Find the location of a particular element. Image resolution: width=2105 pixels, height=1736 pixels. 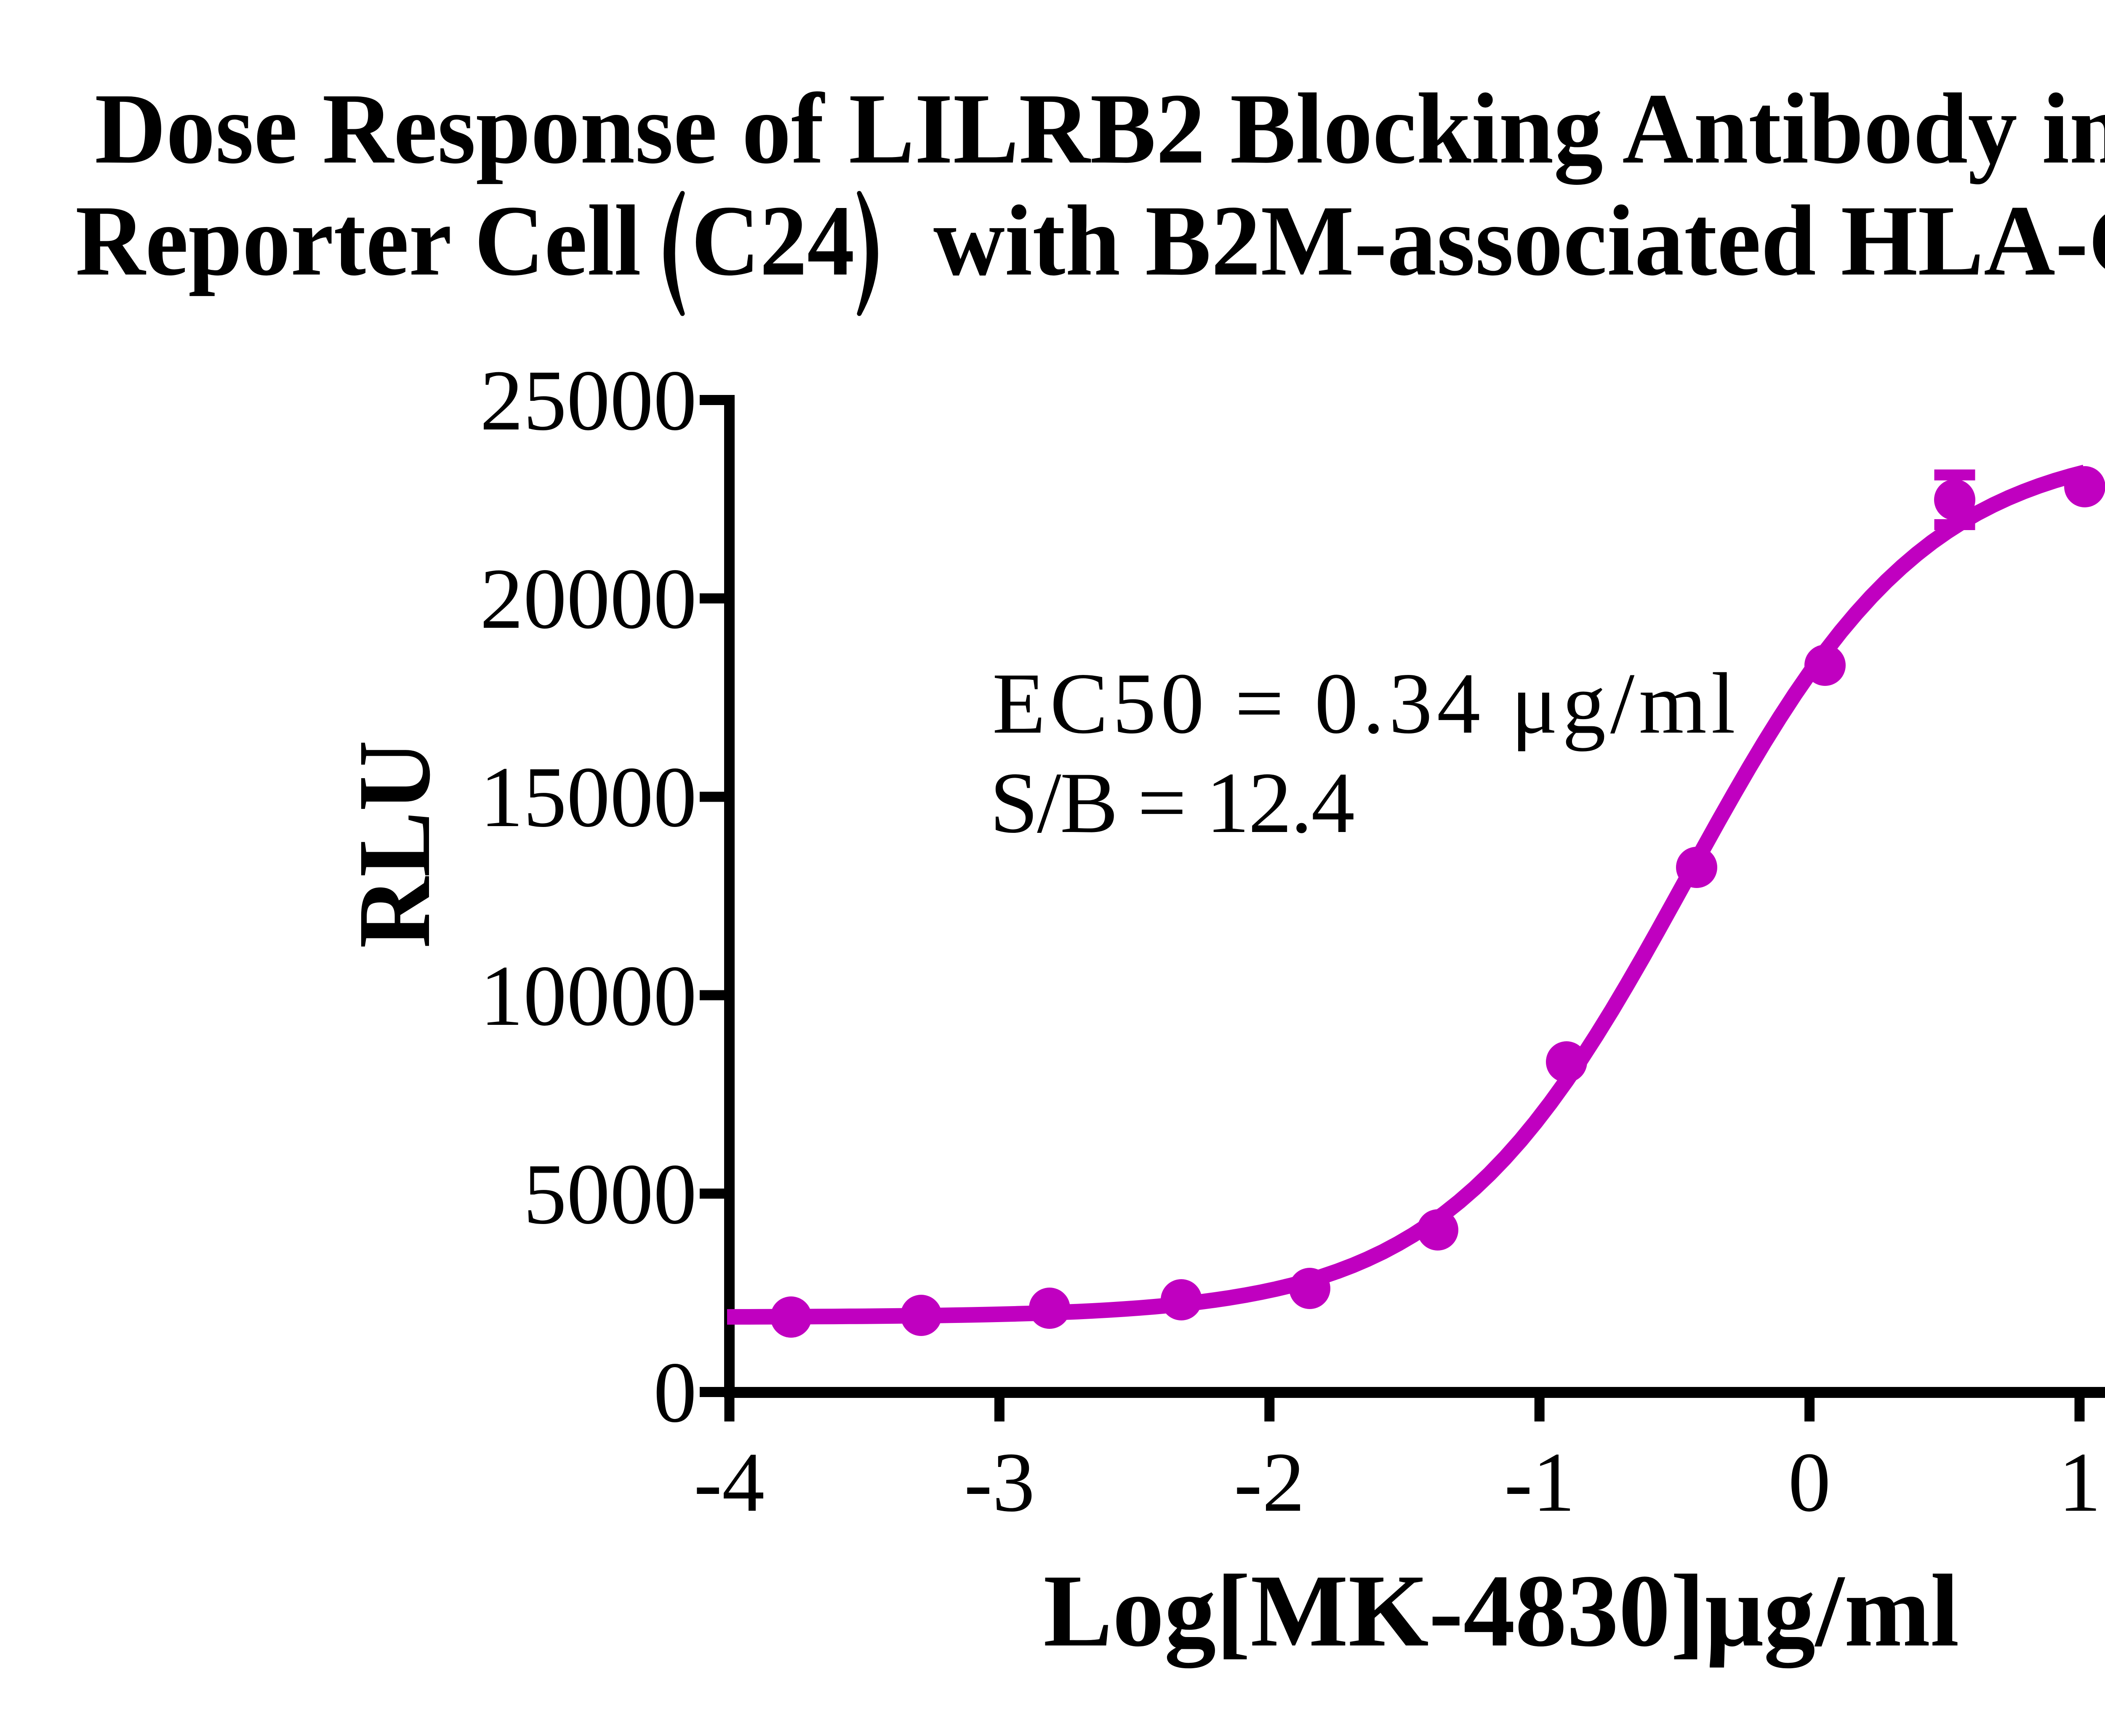

svg-text: 10000 is located at coordinates (588, 995).